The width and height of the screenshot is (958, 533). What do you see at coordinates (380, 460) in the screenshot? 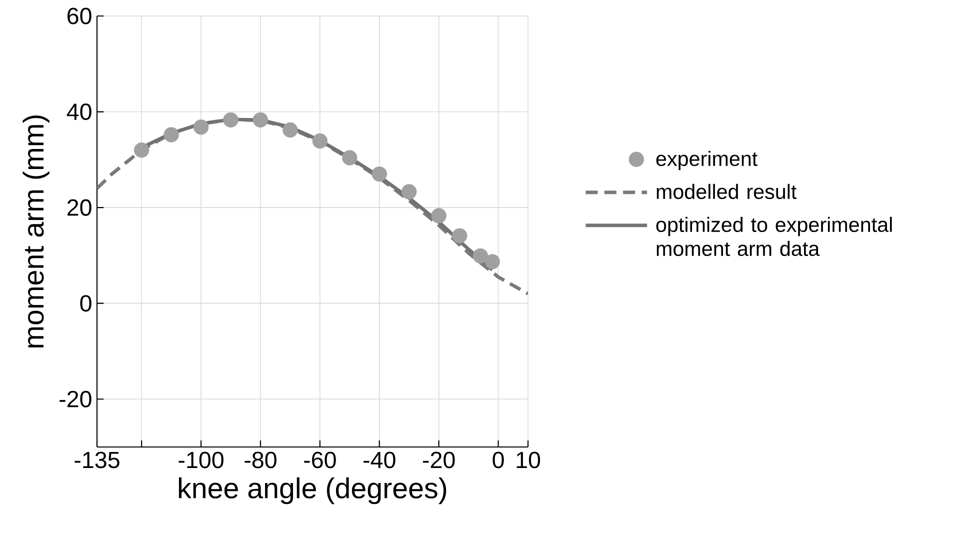
I see `x-tick-label: -40` at bounding box center [380, 460].